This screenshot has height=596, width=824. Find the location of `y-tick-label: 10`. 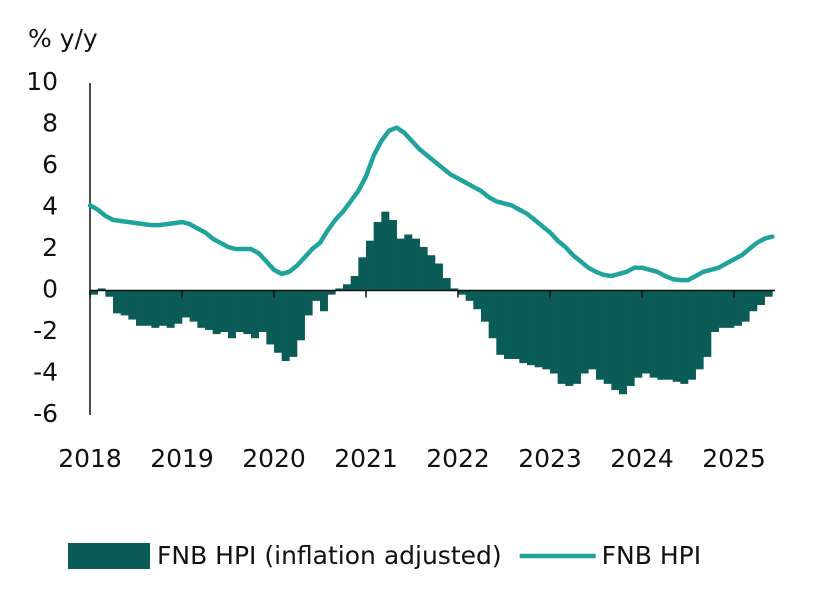

y-tick-label: 10 is located at coordinates (42, 81).